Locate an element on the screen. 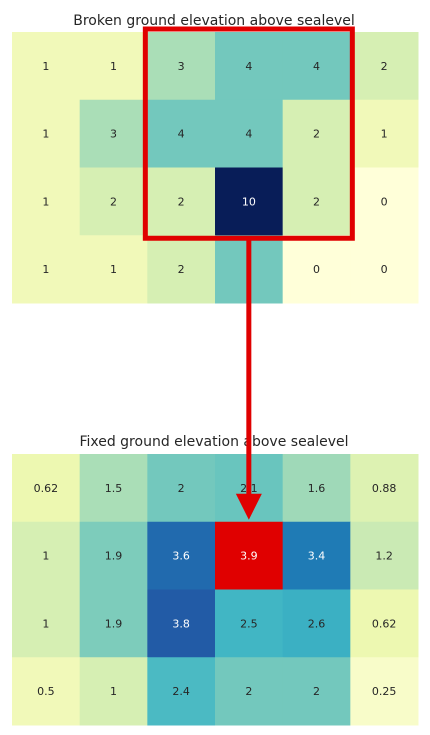 Image resolution: width=430 pixels, height=735 pixels. heatmap-1-cell-r2-c3 is located at coordinates (249, 623).